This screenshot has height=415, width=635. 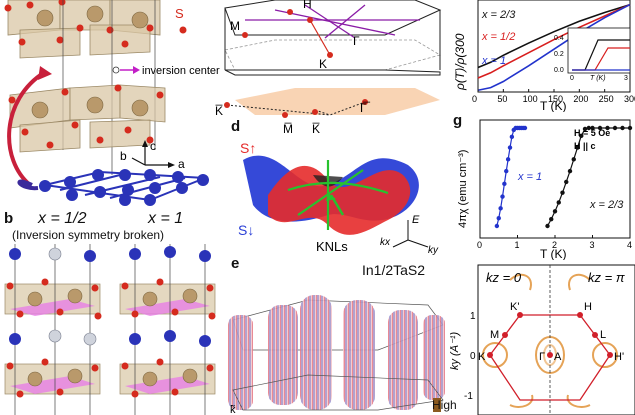 What do you see at coordinates (455, 350) in the screenshot?
I see `h-ylabel: ky (Å⁻¹)` at bounding box center [455, 350].